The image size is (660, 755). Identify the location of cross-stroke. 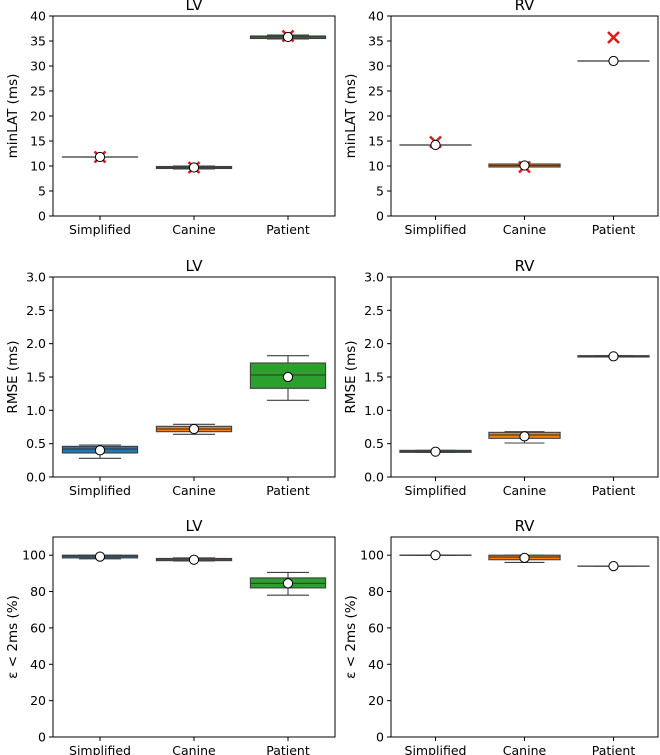
(613, 37).